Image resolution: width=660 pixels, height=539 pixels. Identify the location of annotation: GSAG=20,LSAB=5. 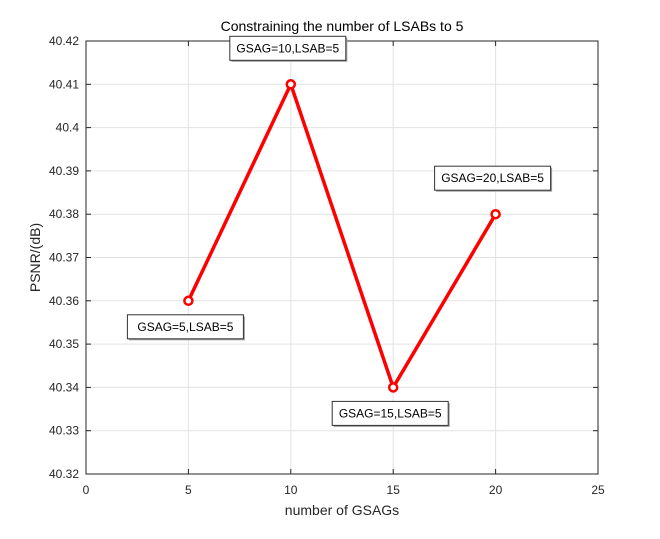
(493, 178).